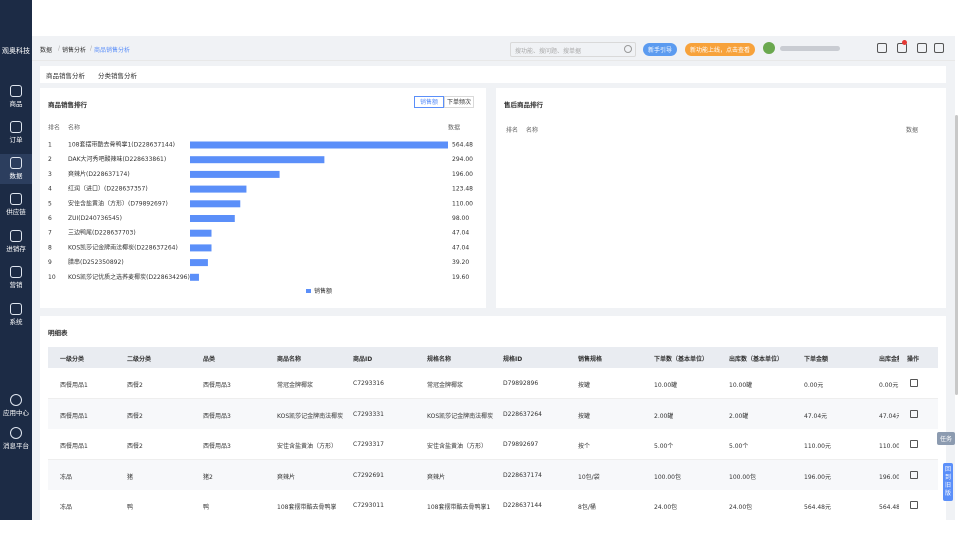 This screenshot has width=961, height=560. What do you see at coordinates (362, 358) in the screenshot?
I see `table-header-cell: 商品ID` at bounding box center [362, 358].